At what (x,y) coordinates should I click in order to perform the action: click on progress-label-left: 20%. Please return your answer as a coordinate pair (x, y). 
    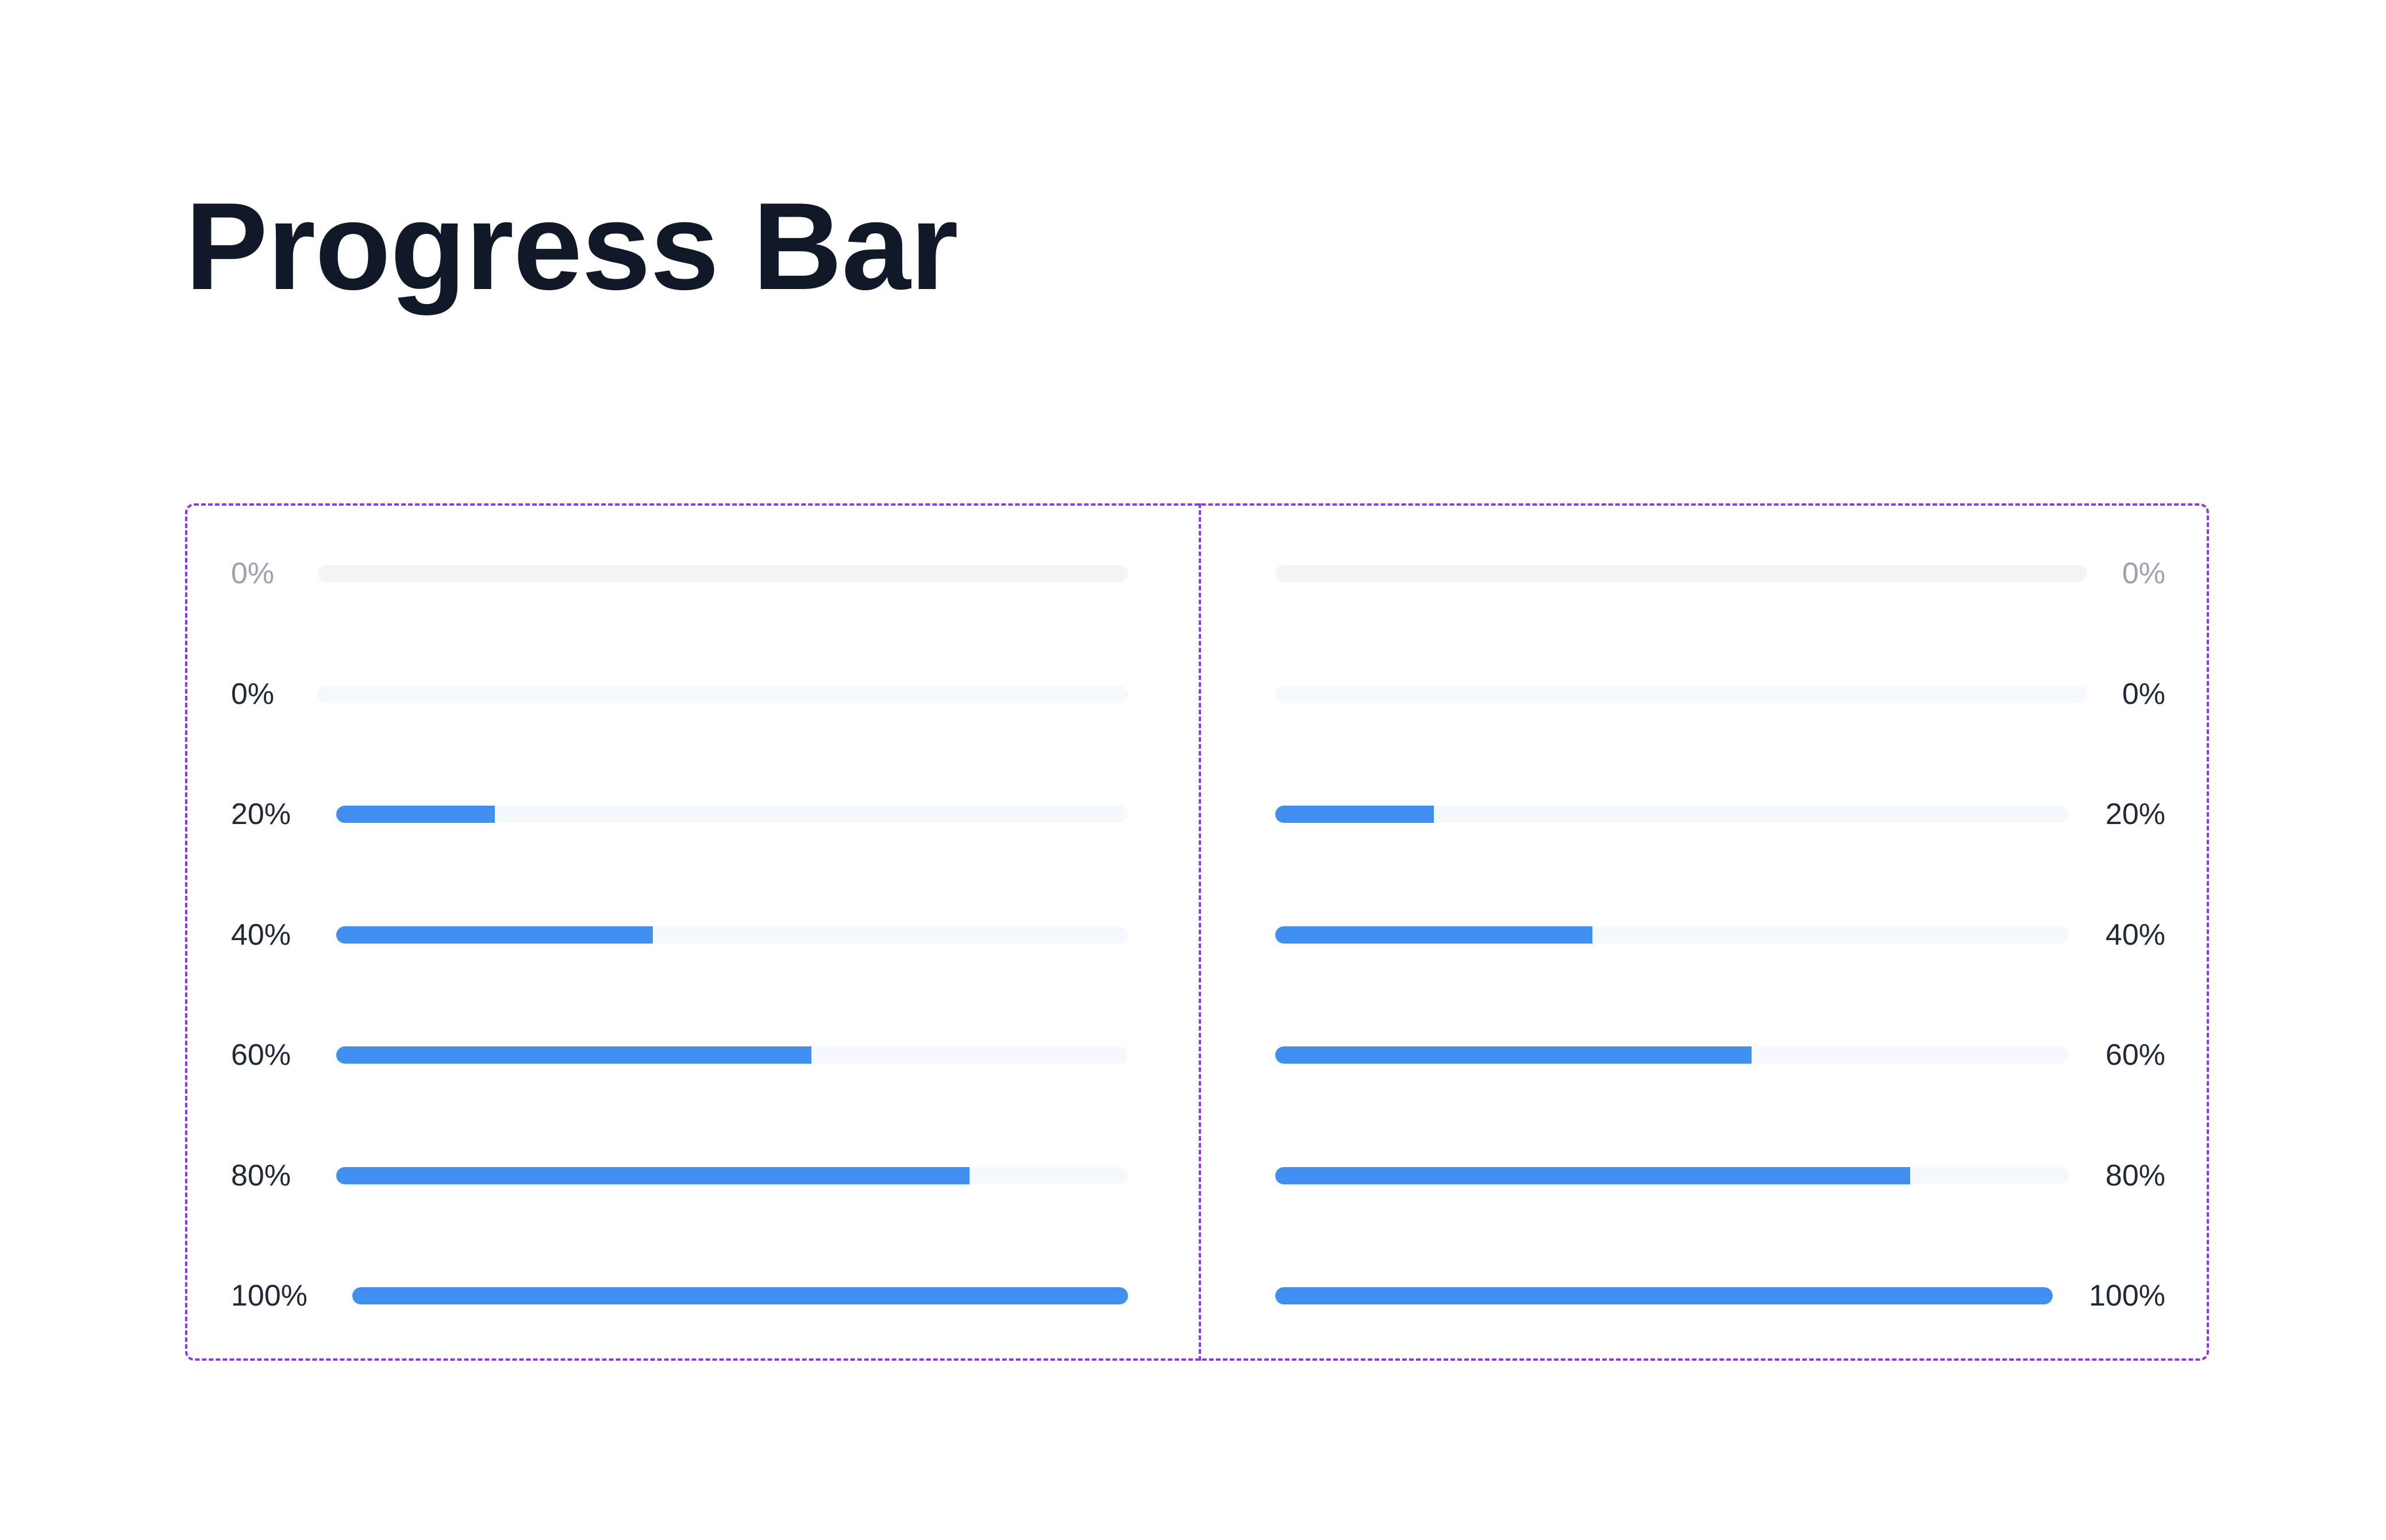
    Looking at the image, I should click on (261, 814).